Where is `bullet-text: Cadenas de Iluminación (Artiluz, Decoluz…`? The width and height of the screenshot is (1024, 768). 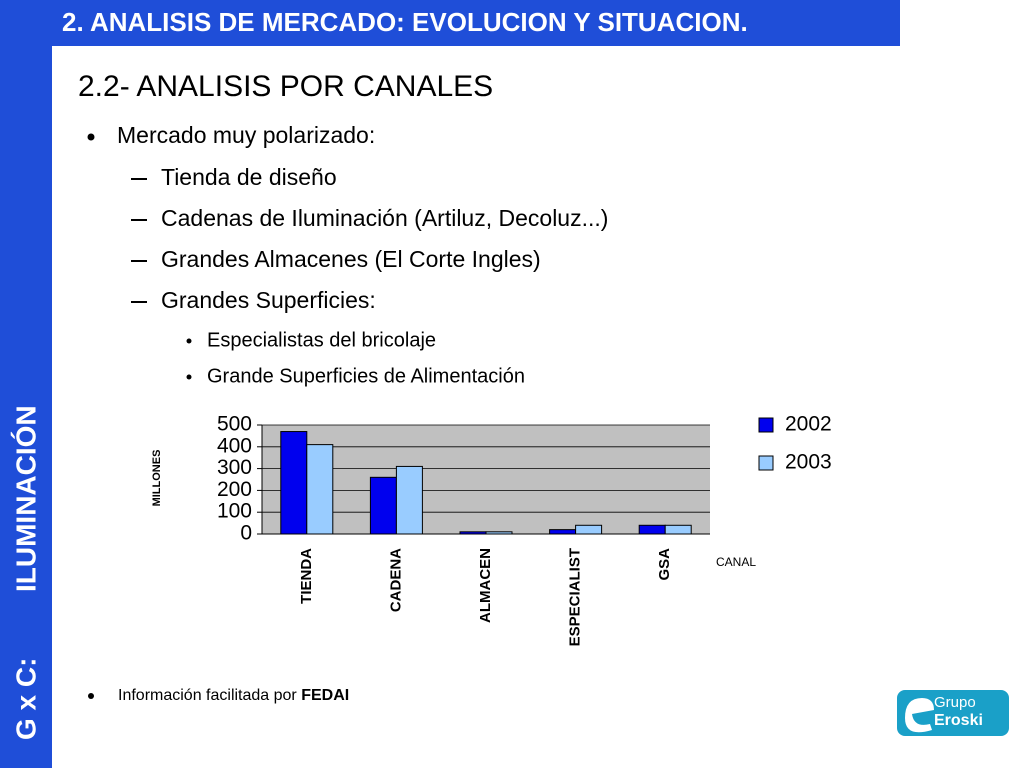 bullet-text: Cadenas de Iluminación (Artiluz, Decoluz… is located at coordinates (384, 218).